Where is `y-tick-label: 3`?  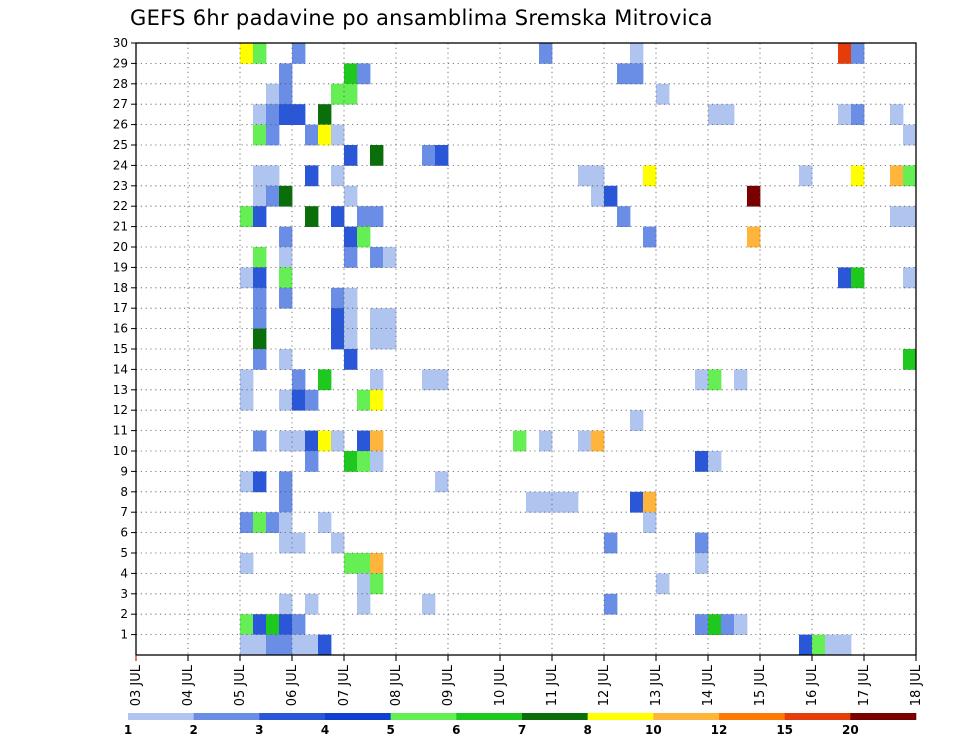 y-tick-label: 3 is located at coordinates (124, 594).